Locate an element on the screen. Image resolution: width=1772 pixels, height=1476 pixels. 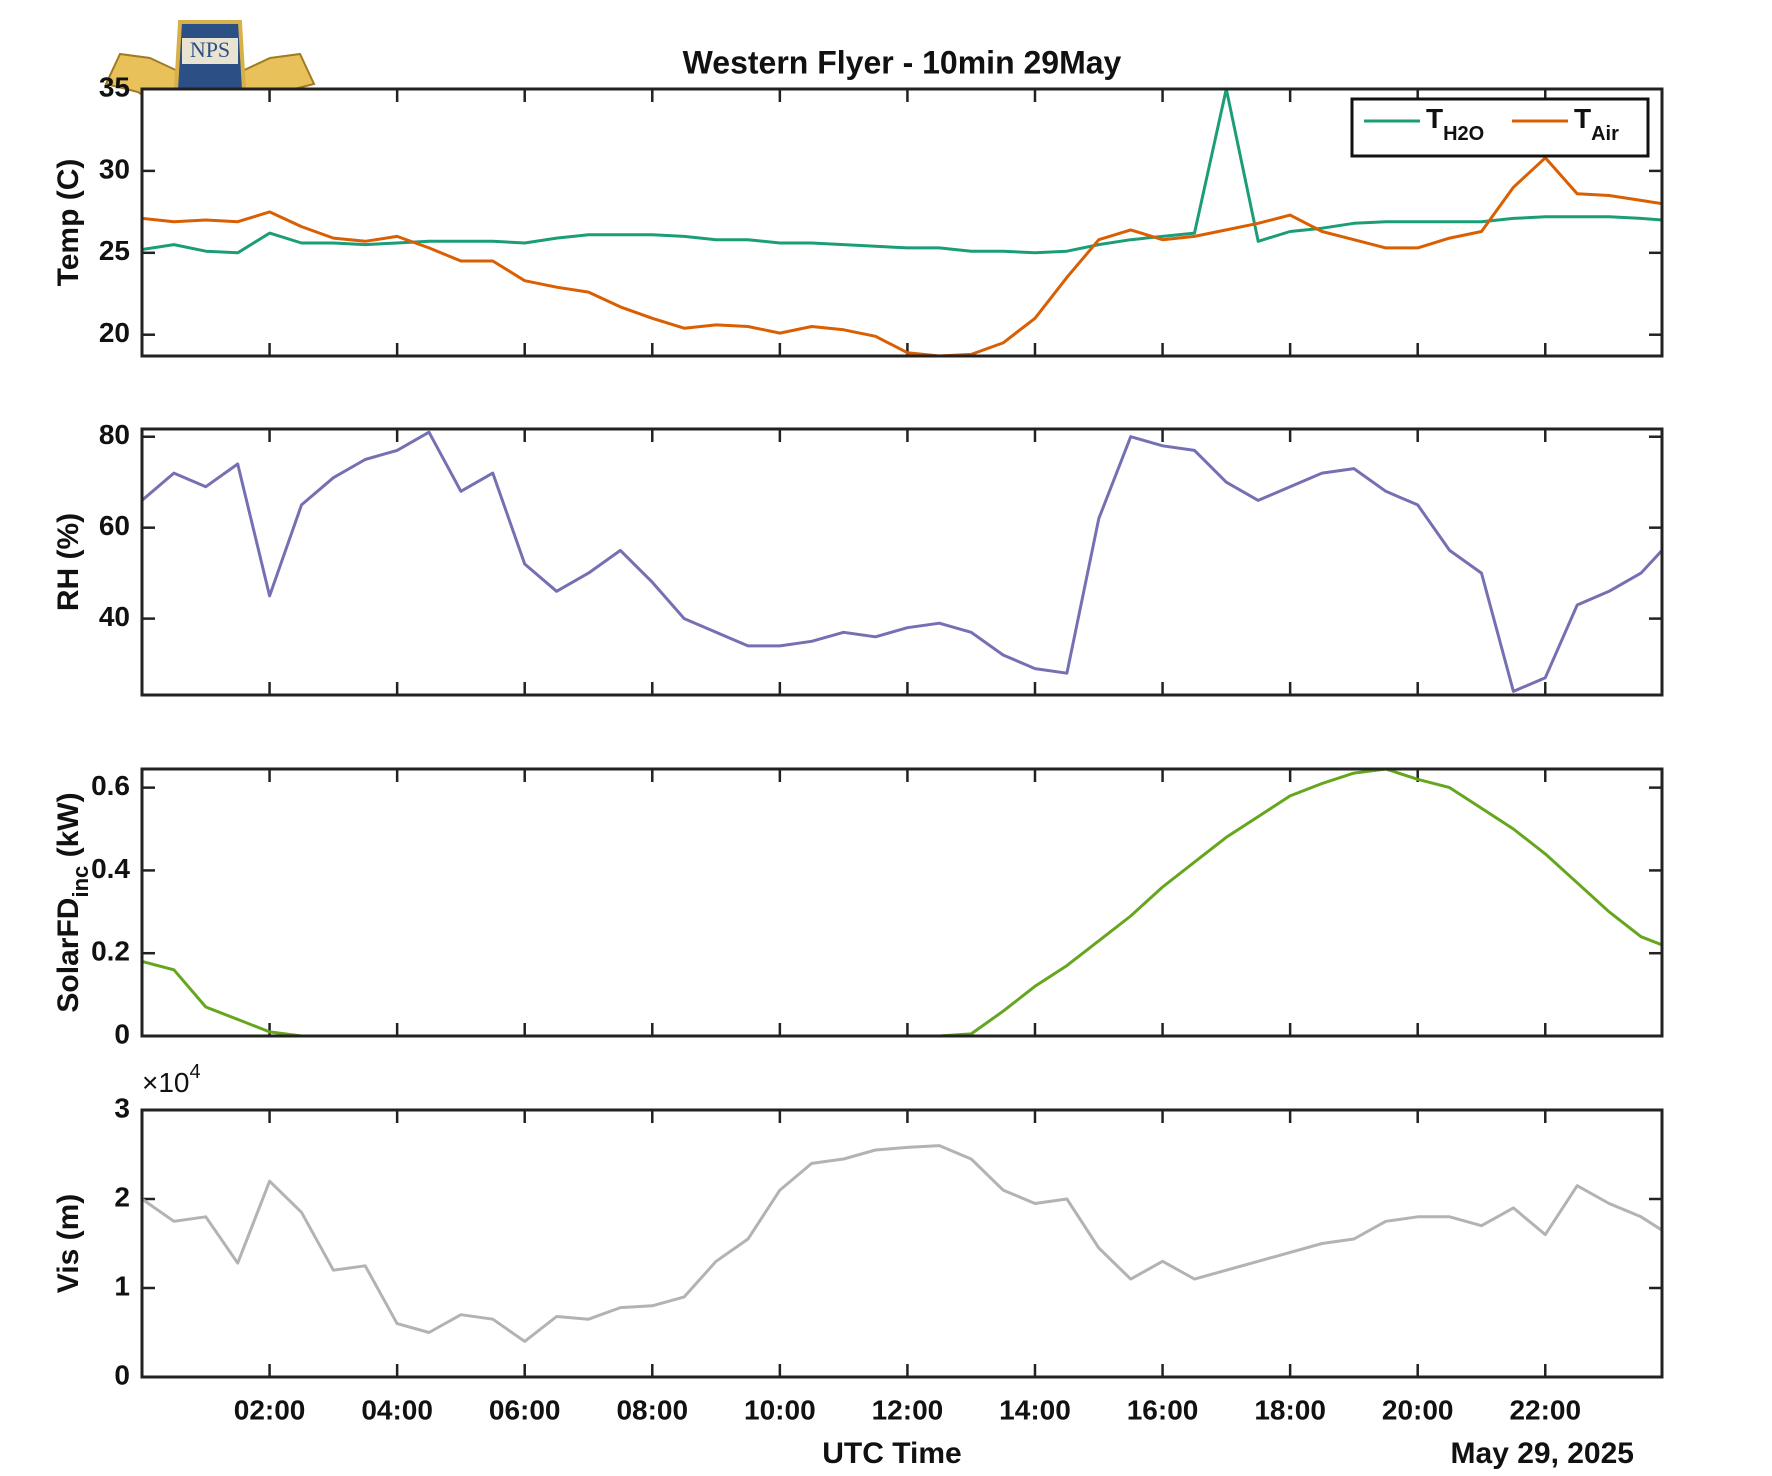
x-tick-label: 14:00 is located at coordinates (1035, 1409).